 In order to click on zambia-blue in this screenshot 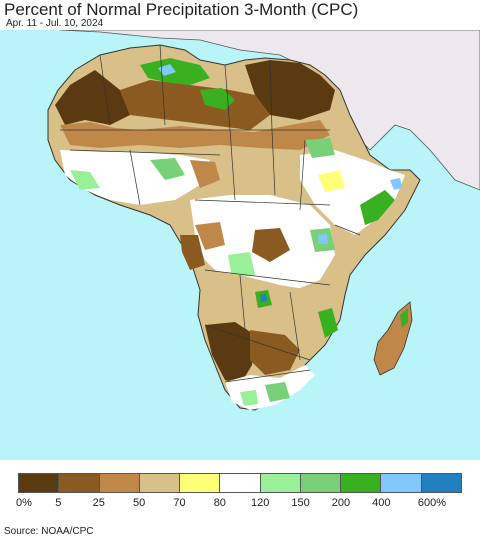, I will do `click(263, 298)`.